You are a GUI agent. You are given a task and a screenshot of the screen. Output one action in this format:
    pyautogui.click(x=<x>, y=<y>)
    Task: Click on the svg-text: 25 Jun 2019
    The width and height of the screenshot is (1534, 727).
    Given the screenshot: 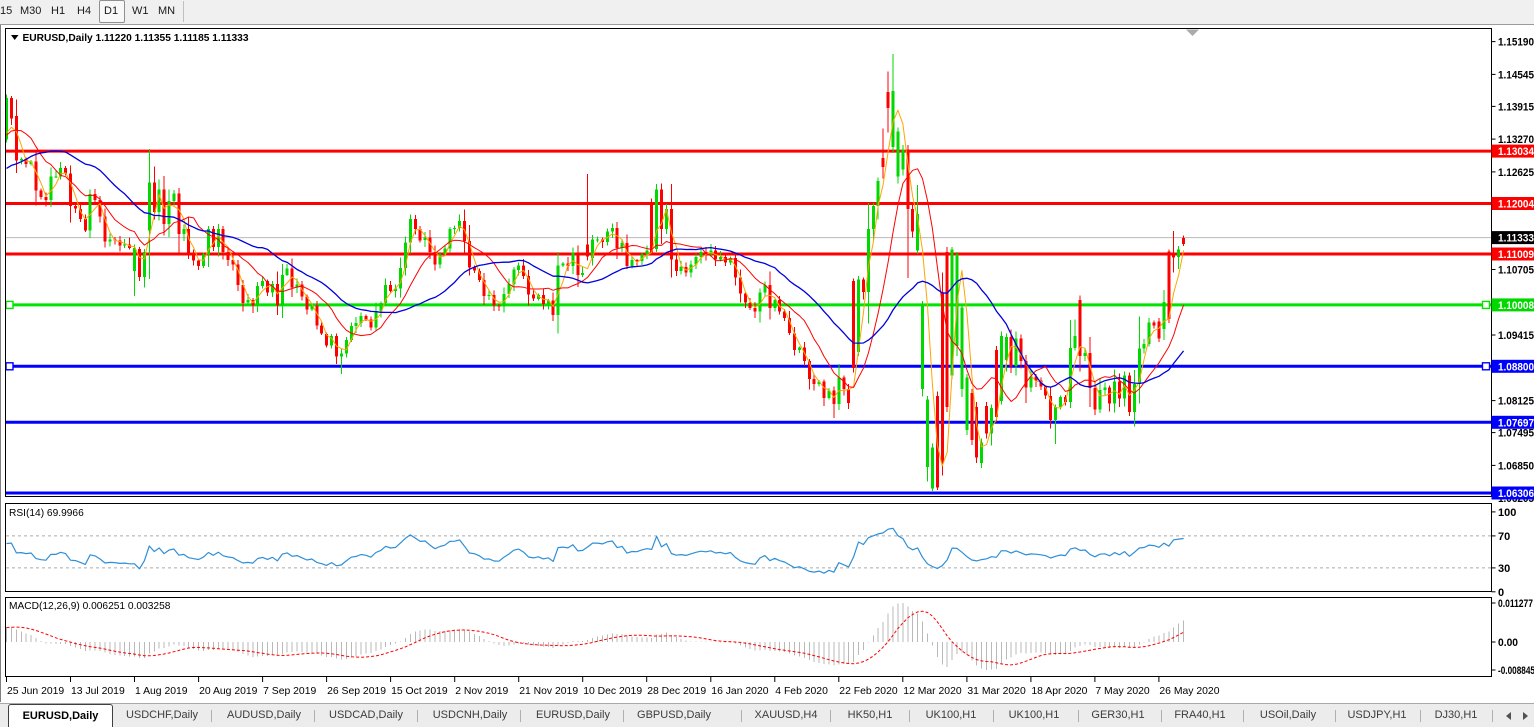 What is the action you would take?
    pyautogui.click(x=35, y=691)
    